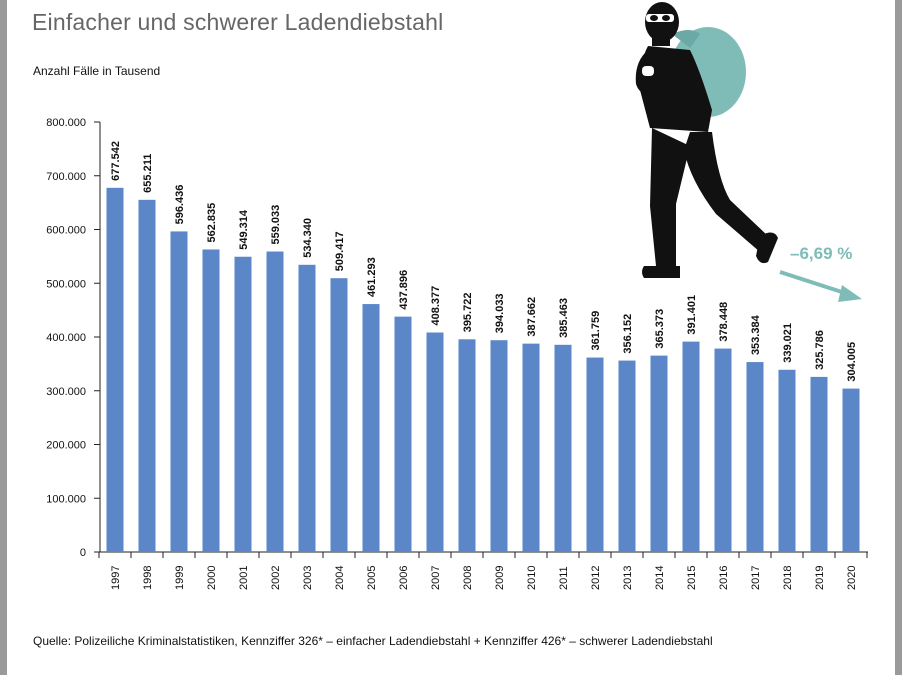  Describe the element at coordinates (179, 391) in the screenshot. I see `bar-1999` at that location.